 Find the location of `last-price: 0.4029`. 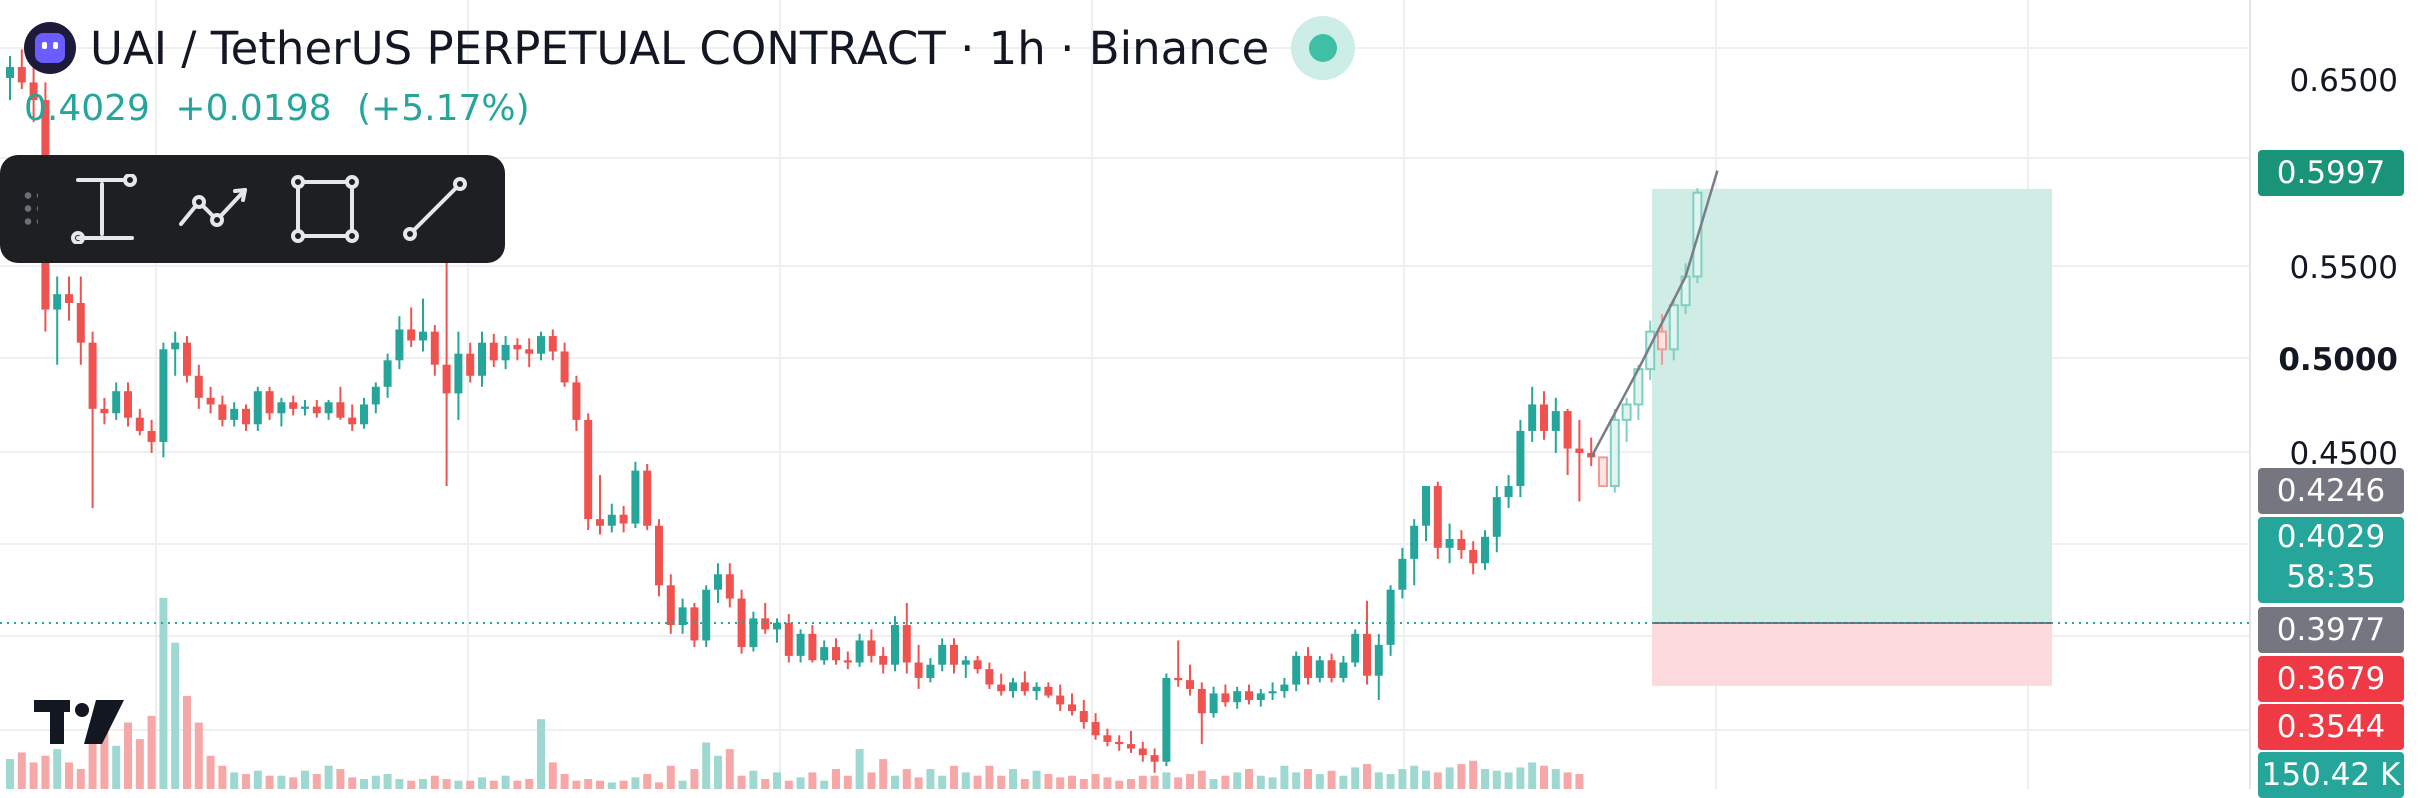

last-price: 0.4029 is located at coordinates (87, 108).